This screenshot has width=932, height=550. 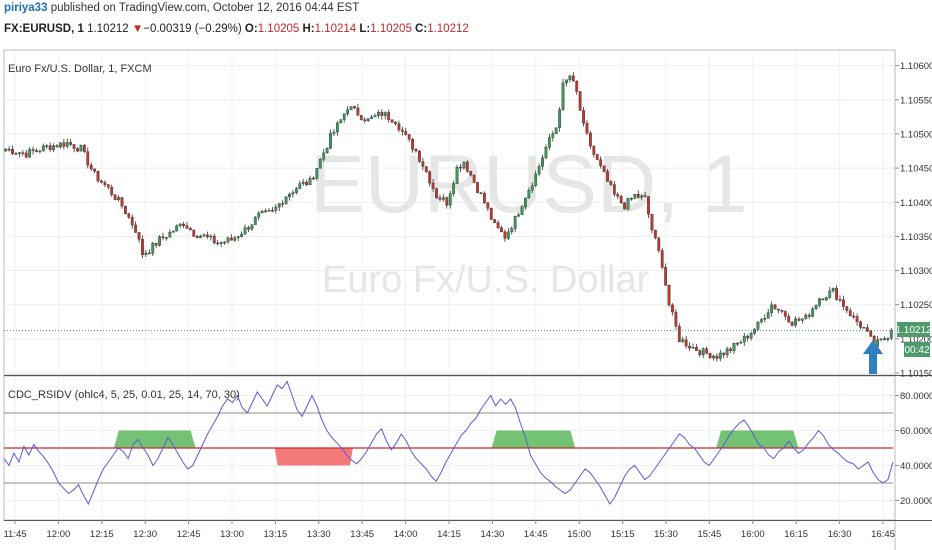 I want to click on up-arrow-icon, so click(x=873, y=357).